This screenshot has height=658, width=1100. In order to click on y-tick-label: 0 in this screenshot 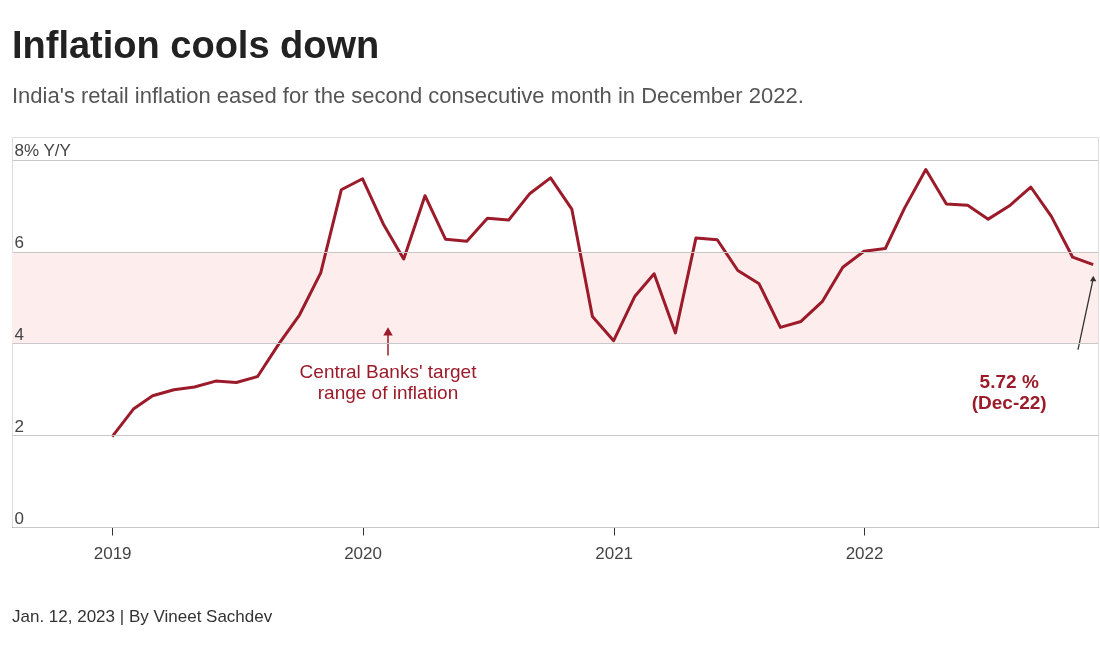, I will do `click(19, 518)`.